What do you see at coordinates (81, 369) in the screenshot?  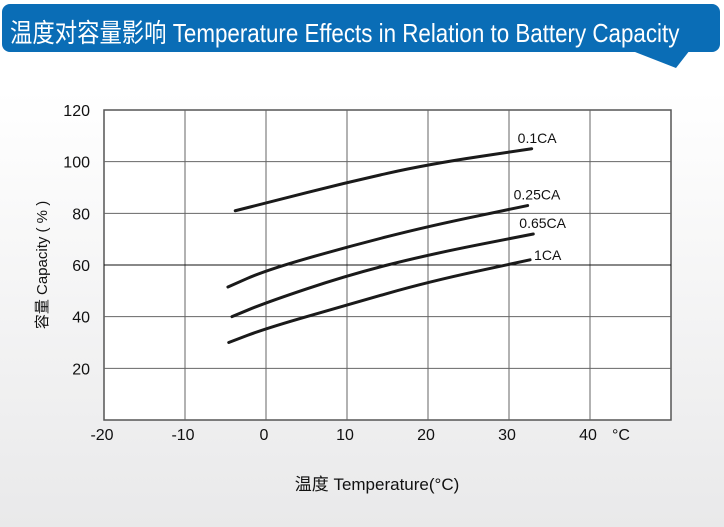 I see `y-tick-label: 20` at bounding box center [81, 369].